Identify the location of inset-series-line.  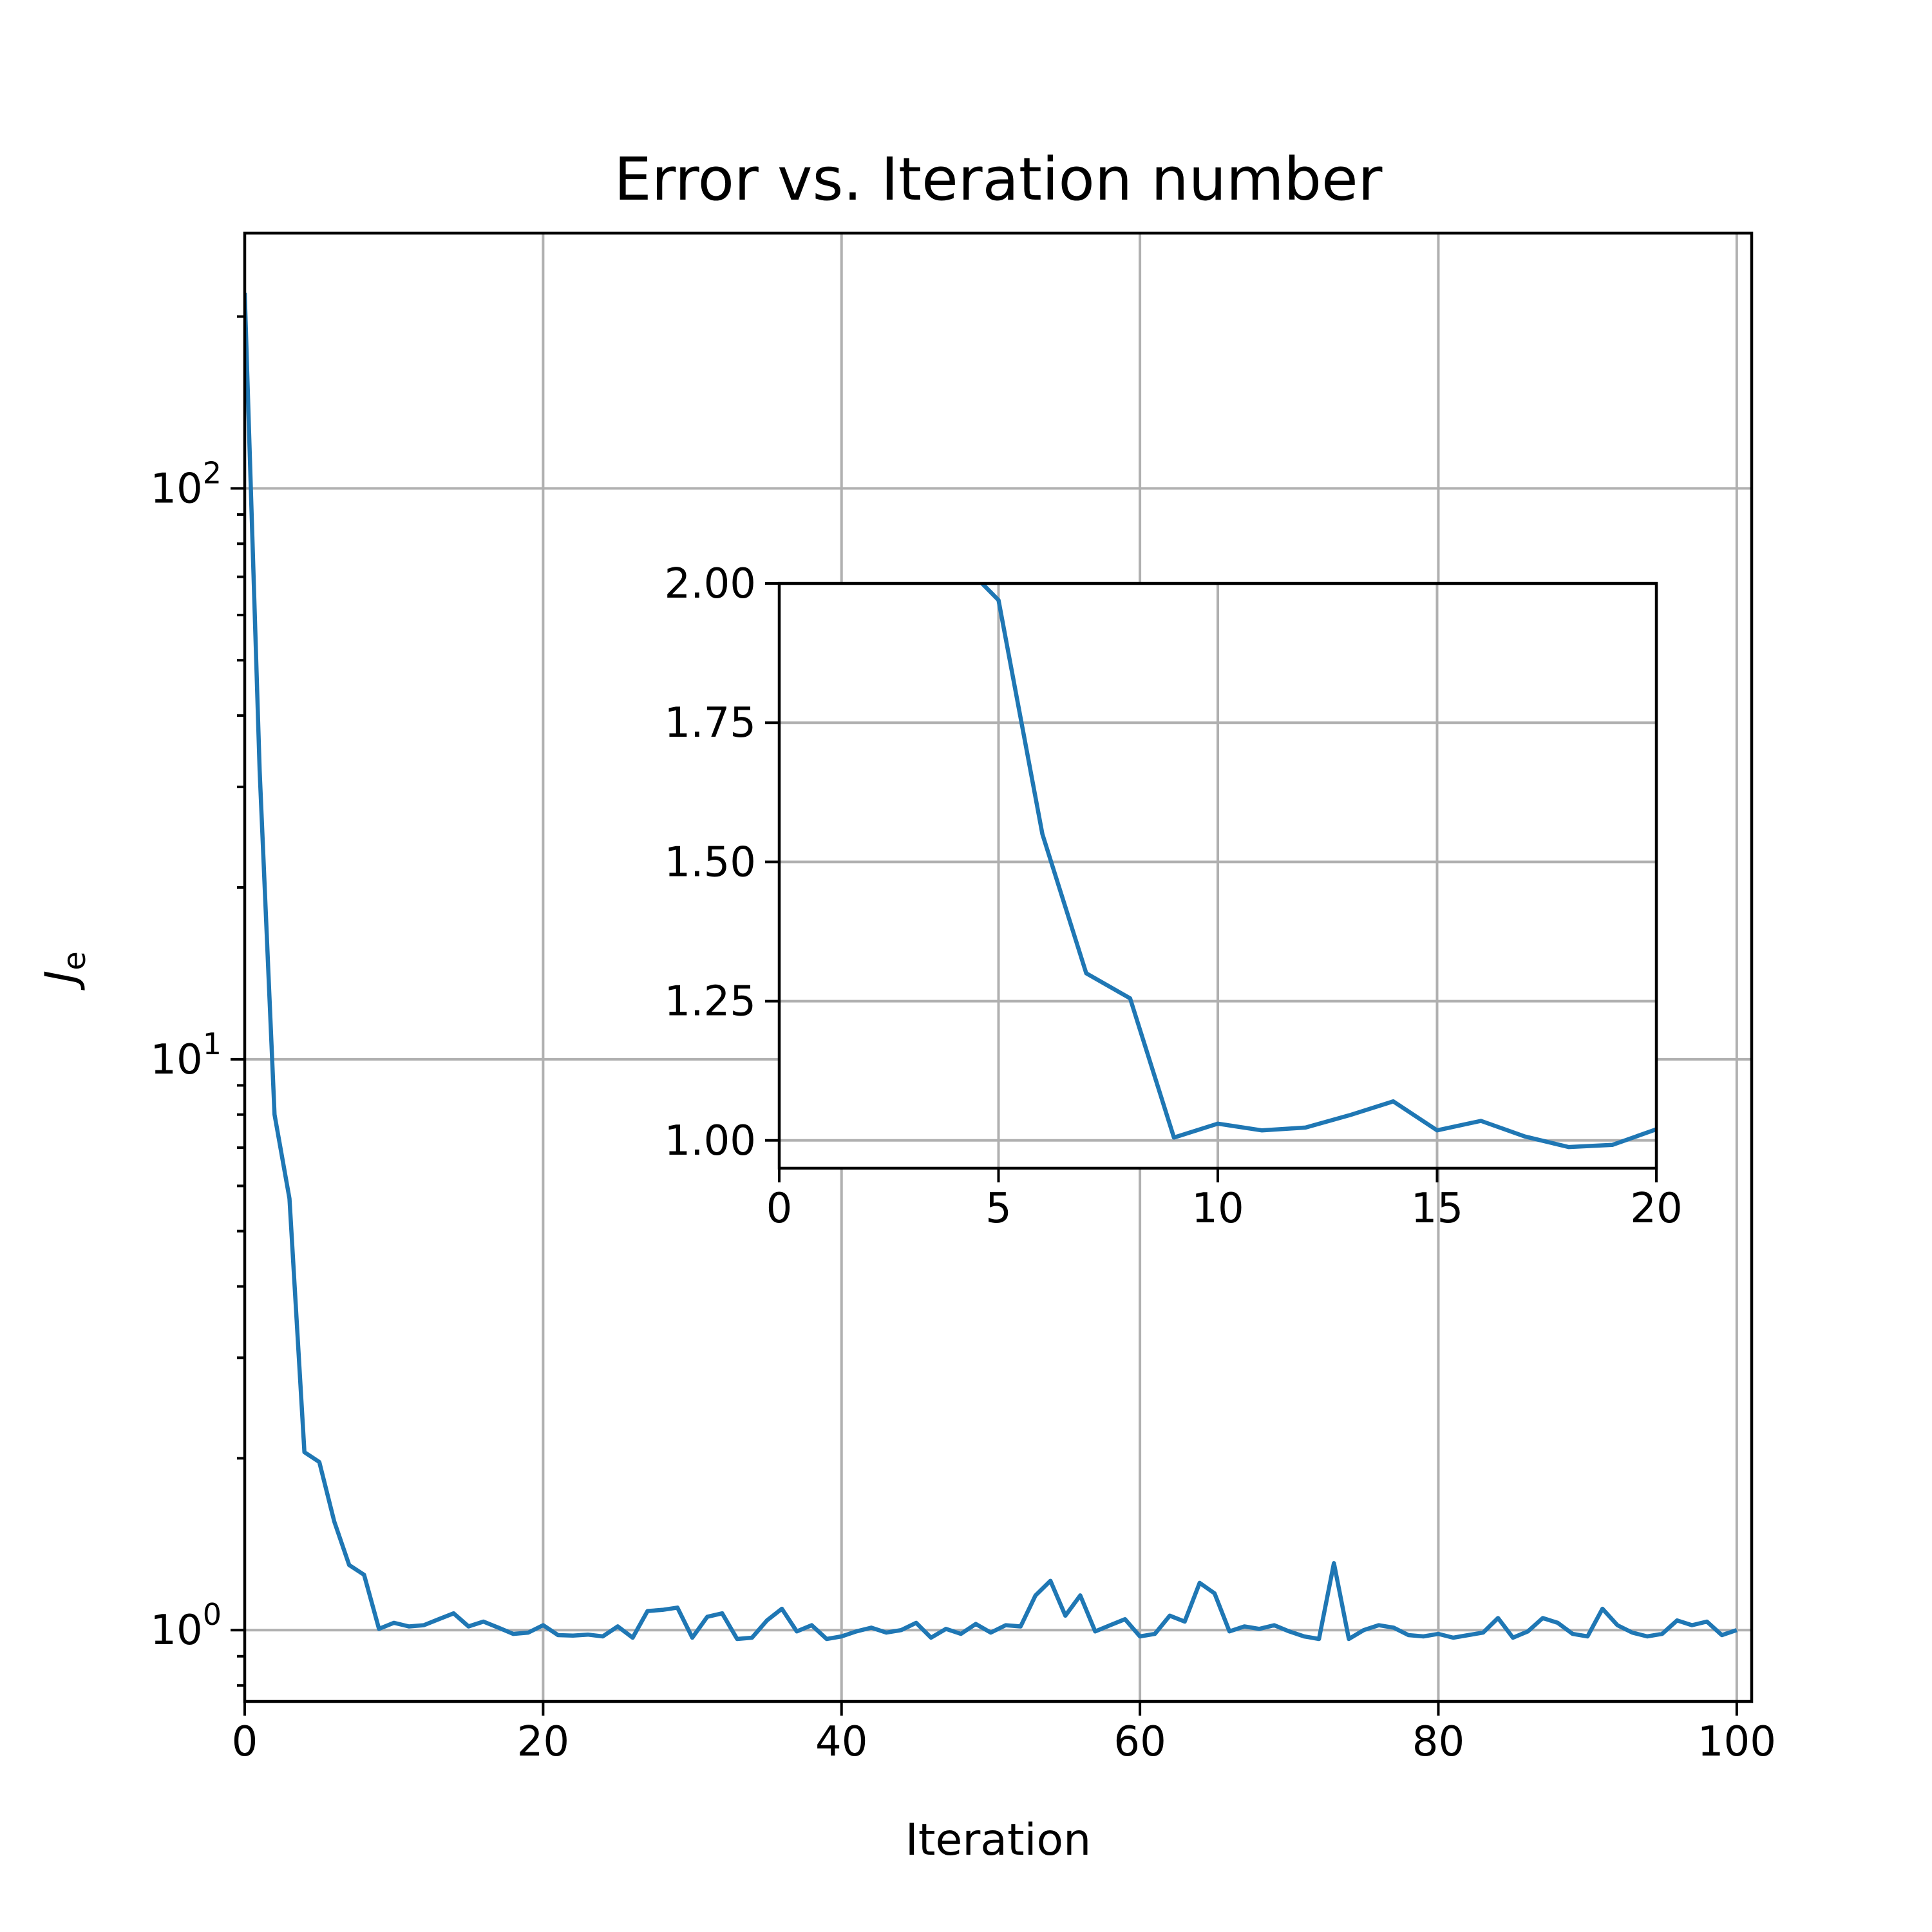
(1318, 867).